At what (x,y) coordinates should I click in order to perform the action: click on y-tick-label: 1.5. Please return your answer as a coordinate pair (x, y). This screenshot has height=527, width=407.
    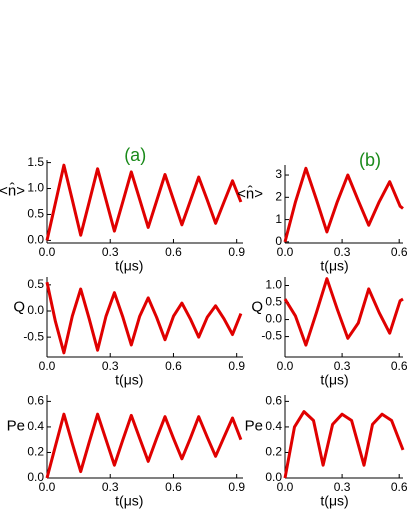
    Looking at the image, I should click on (35, 162).